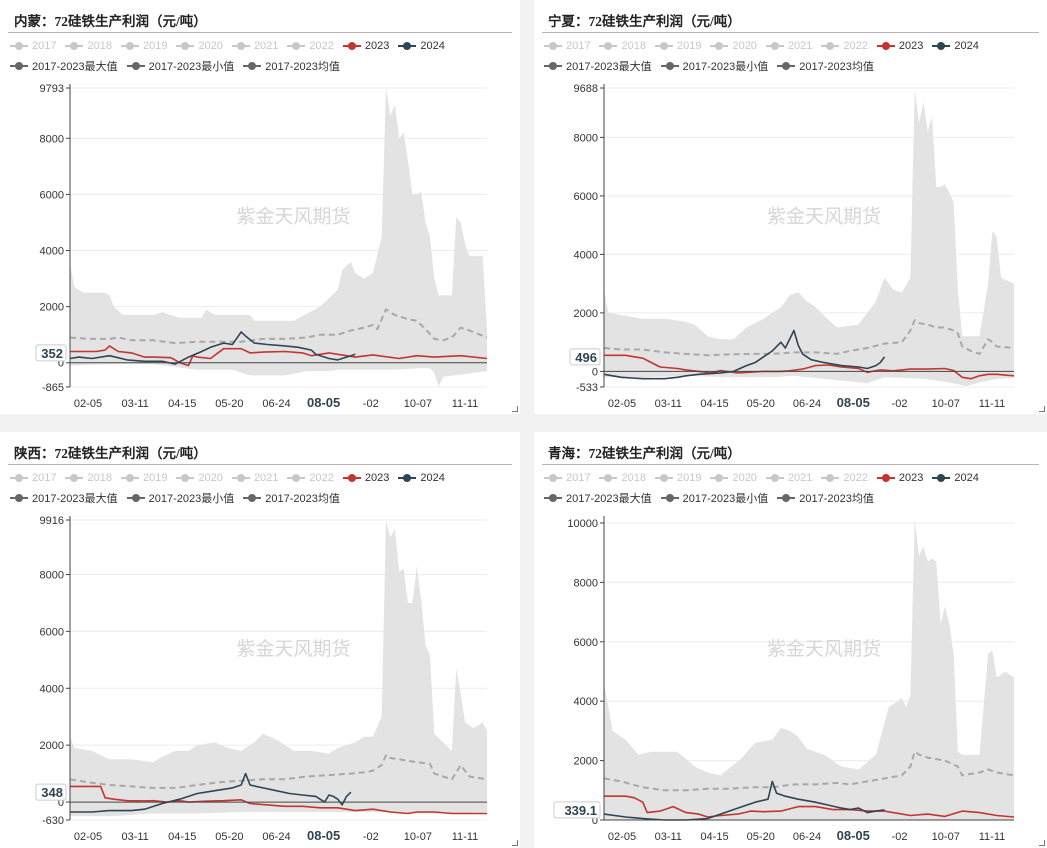  Describe the element at coordinates (586, 255) in the screenshot. I see `y-tick-label: 4000` at that location.